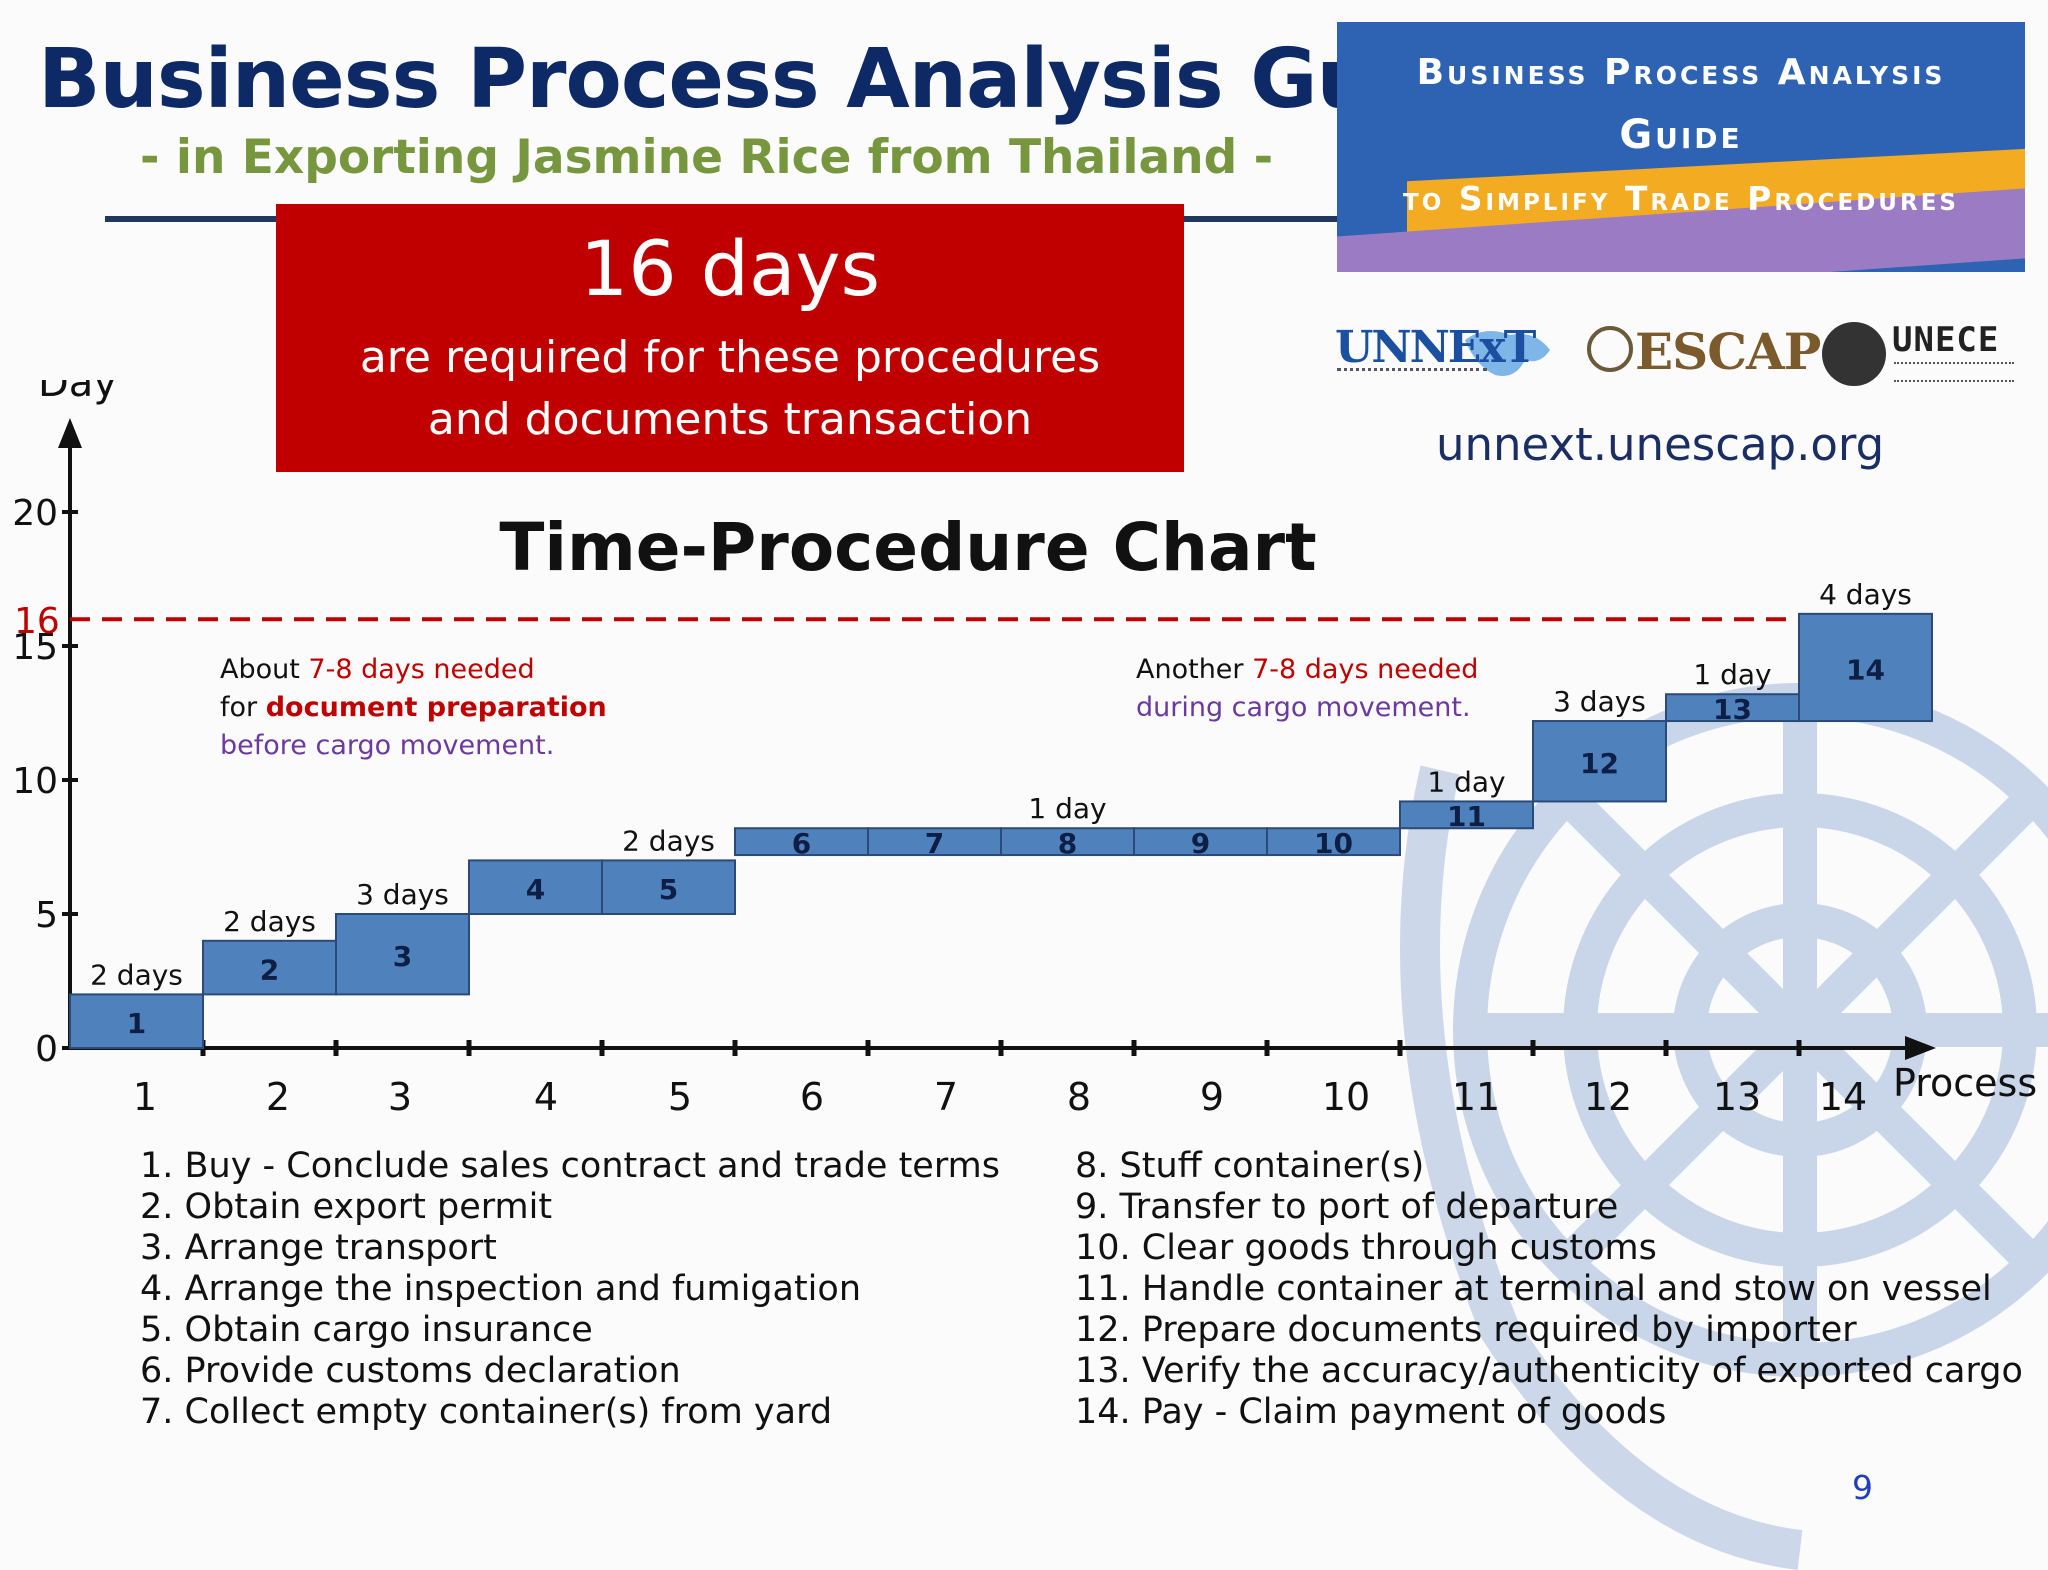 The width and height of the screenshot is (2048, 1570). I want to click on annotation-left-line-1: About 7-8 days needed, so click(377, 669).